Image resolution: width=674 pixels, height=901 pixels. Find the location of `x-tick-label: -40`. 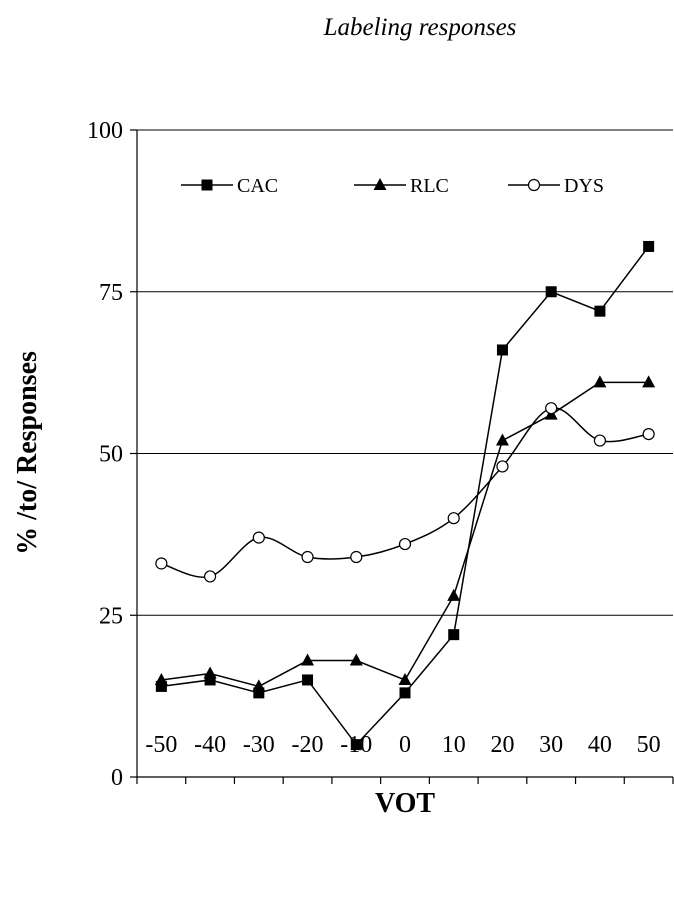

x-tick-label: -40 is located at coordinates (210, 745).